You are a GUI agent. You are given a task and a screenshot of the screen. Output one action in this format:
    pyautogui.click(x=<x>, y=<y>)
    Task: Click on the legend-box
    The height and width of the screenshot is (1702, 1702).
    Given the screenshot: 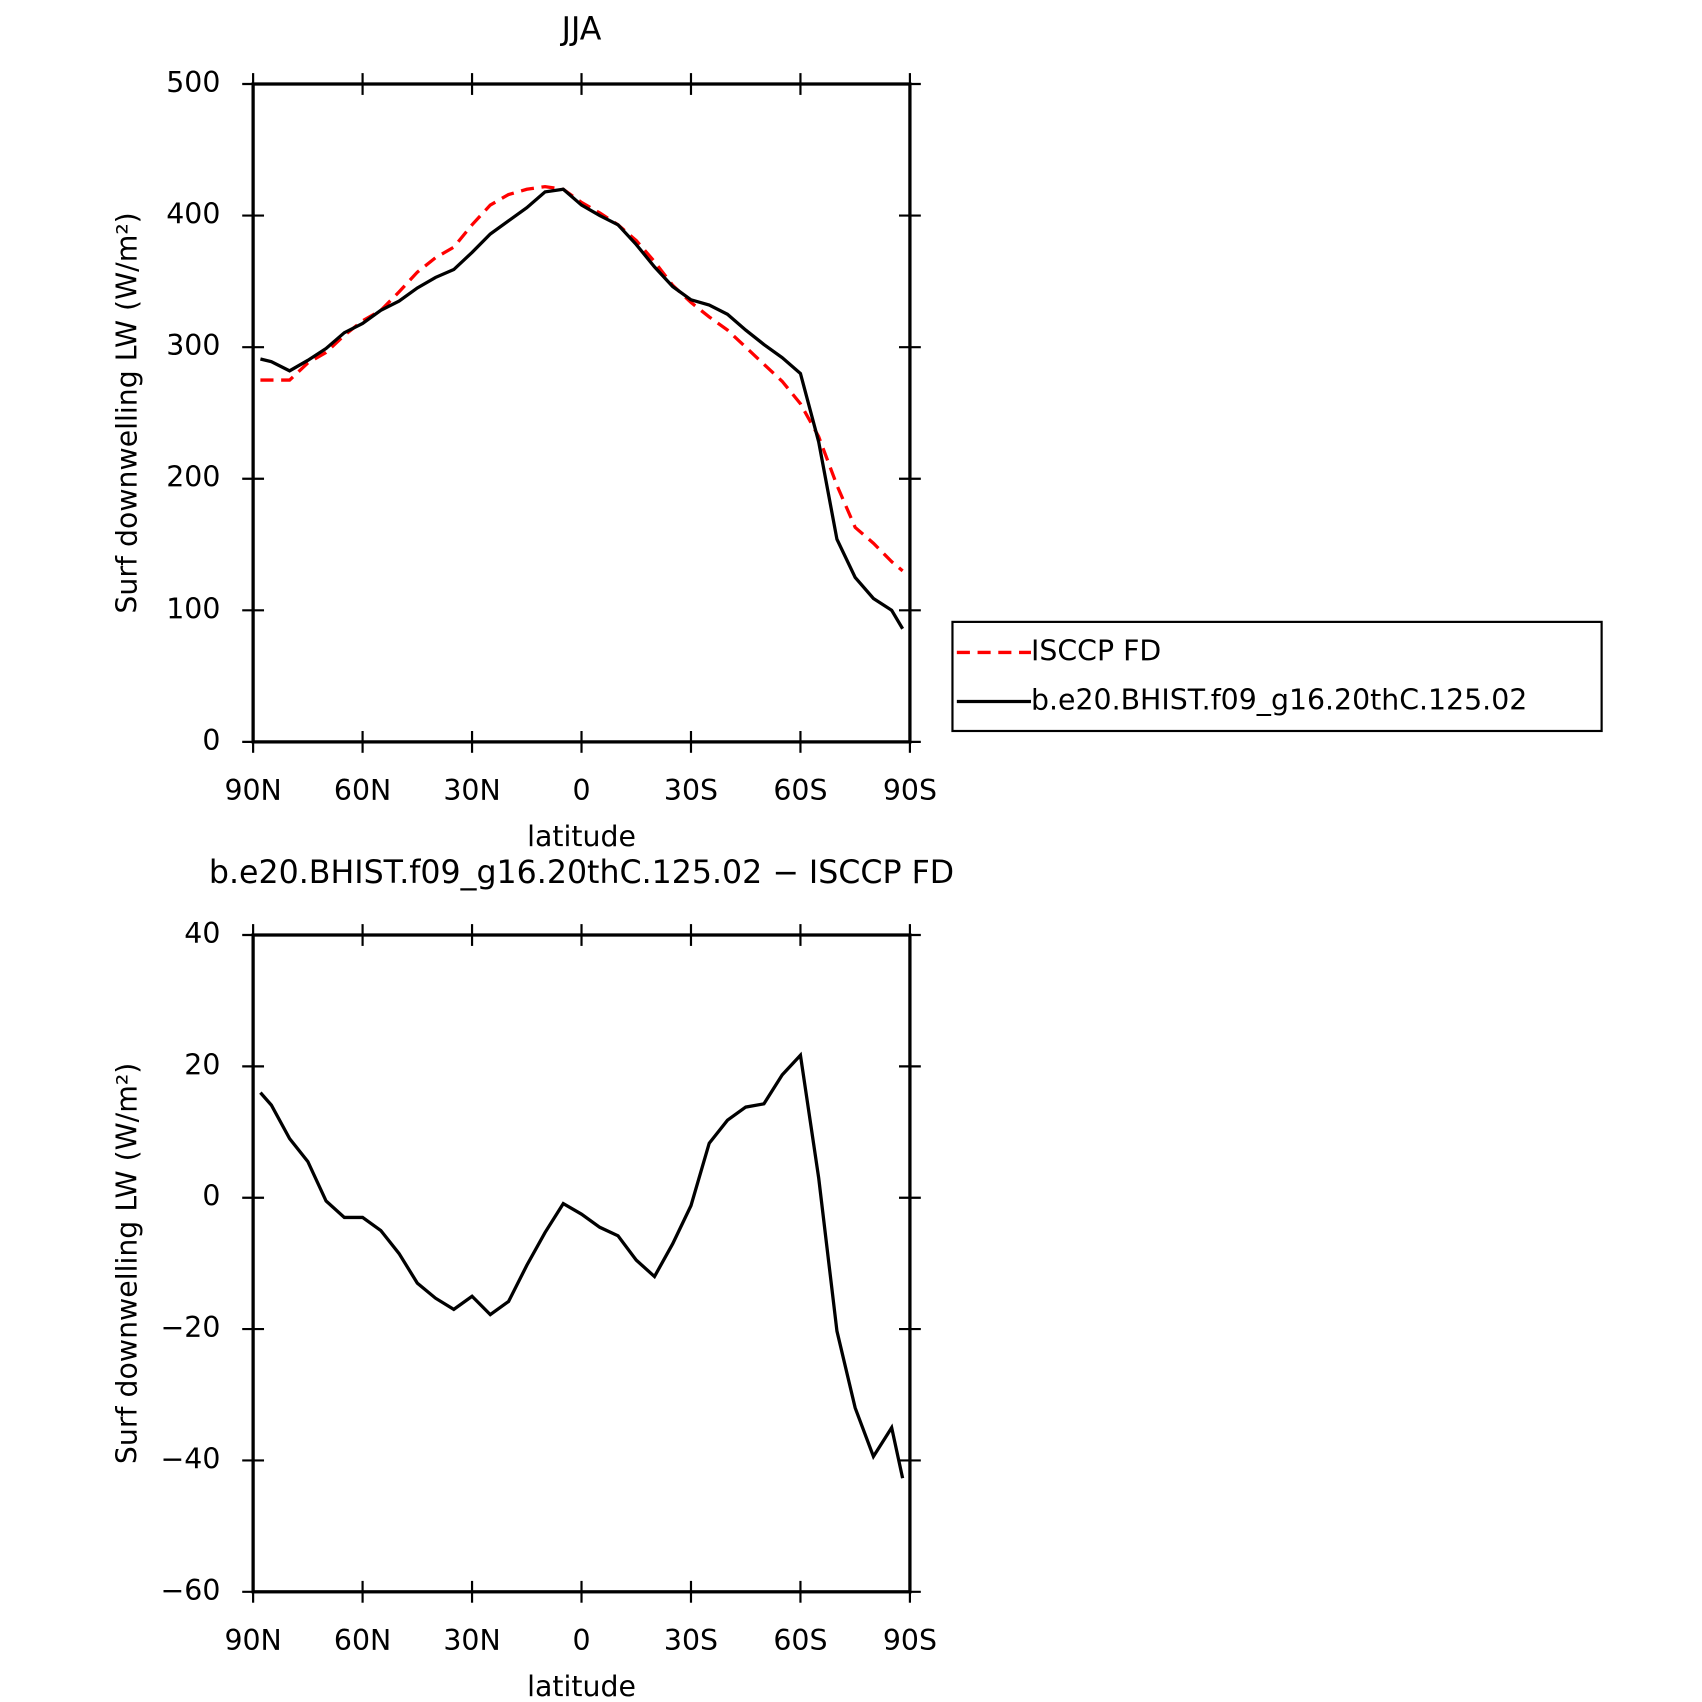 What is the action you would take?
    pyautogui.click(x=1277, y=676)
    